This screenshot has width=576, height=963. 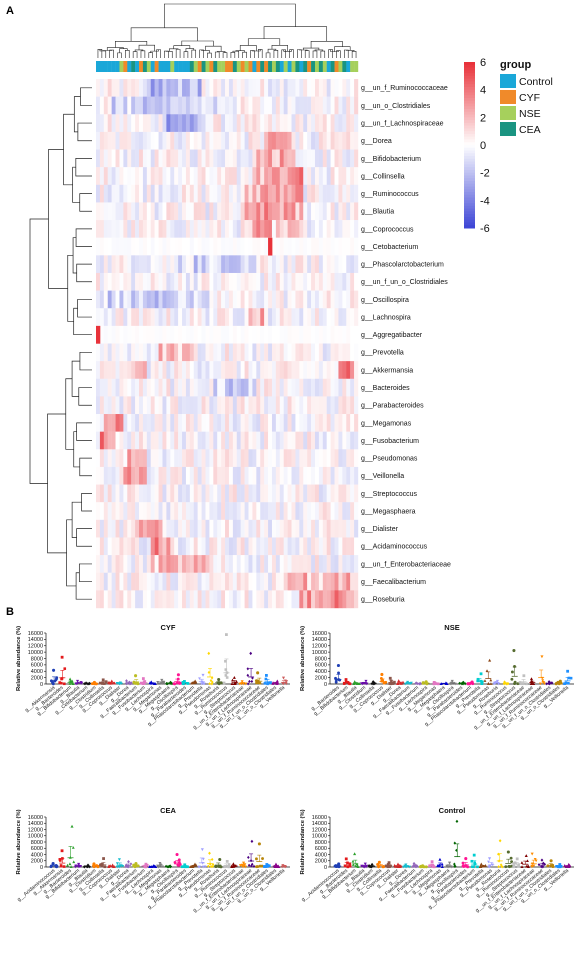 What do you see at coordinates (469, 102) in the screenshot?
I see `colorbar-segment` at bounding box center [469, 102].